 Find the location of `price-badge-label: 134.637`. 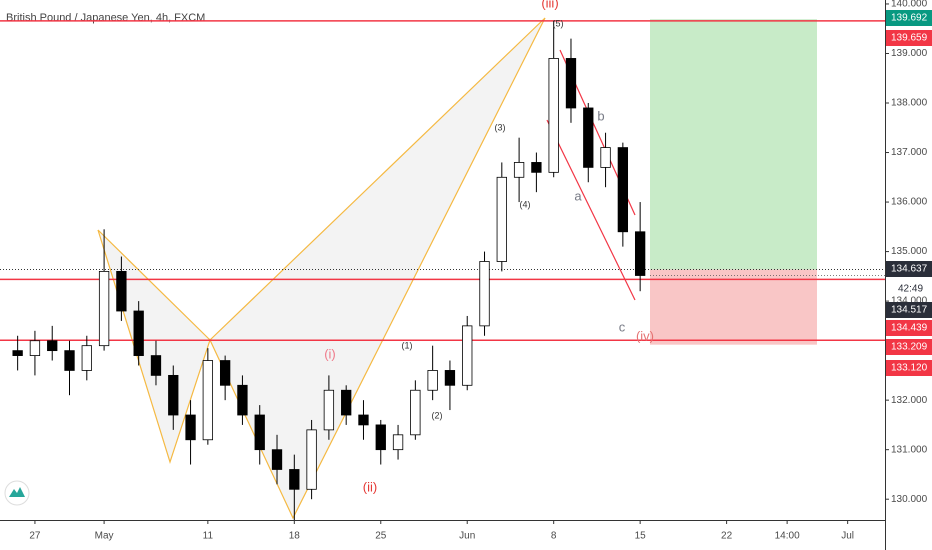

price-badge-label: 134.637 is located at coordinates (909, 269).